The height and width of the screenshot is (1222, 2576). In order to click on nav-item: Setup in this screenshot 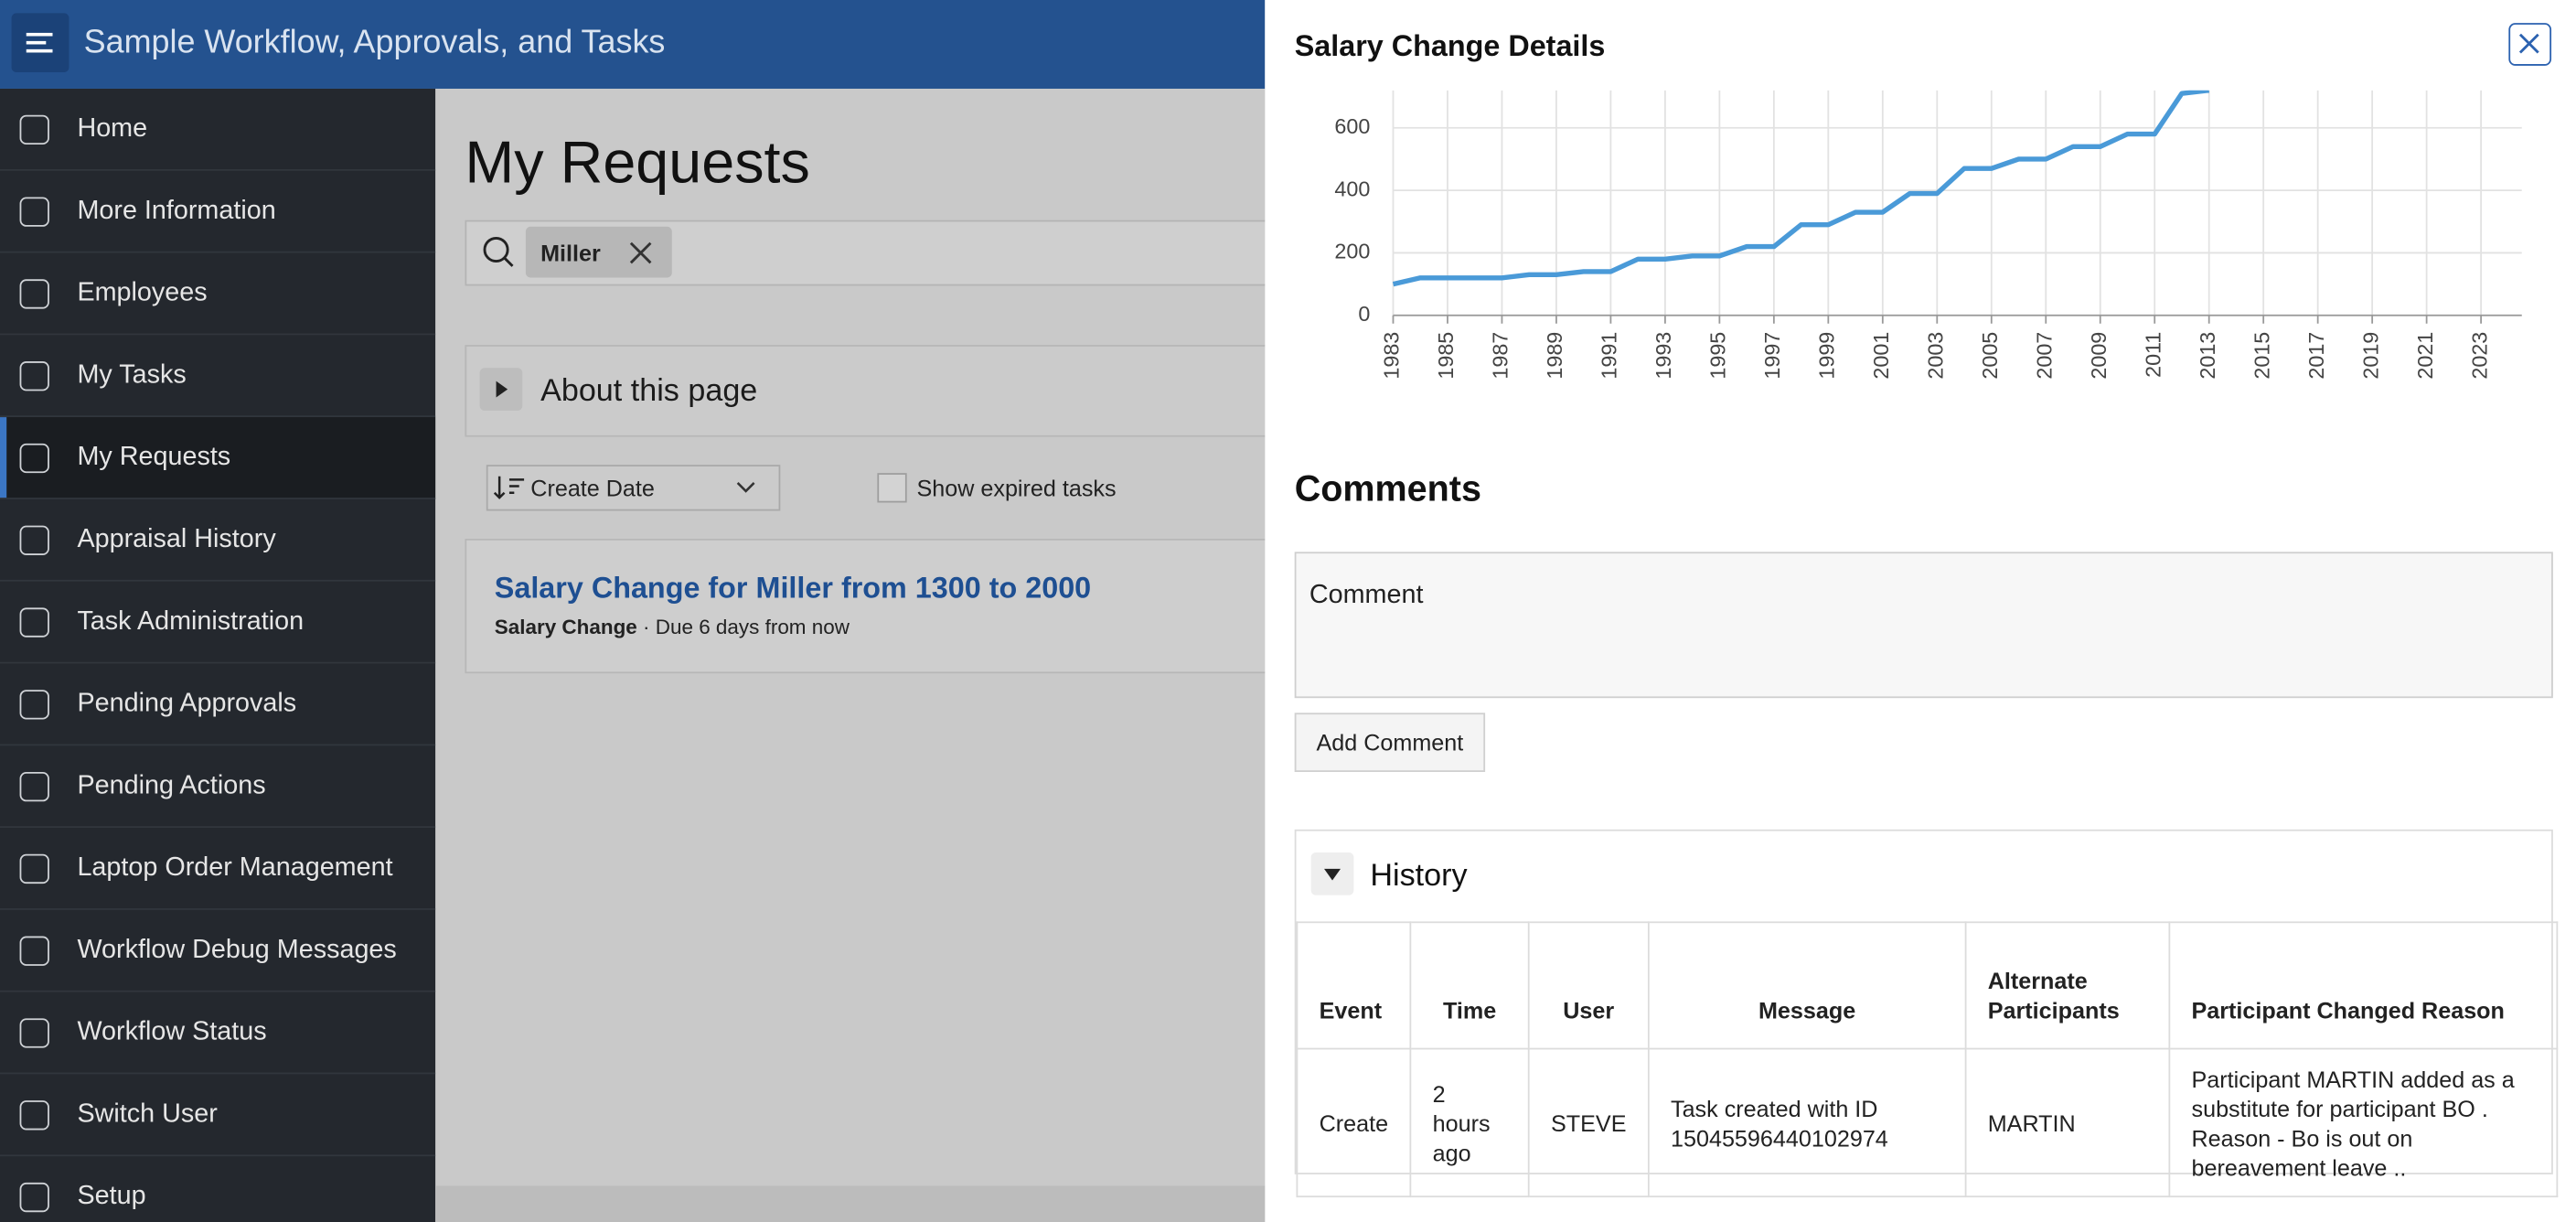, I will do `click(217, 1189)`.